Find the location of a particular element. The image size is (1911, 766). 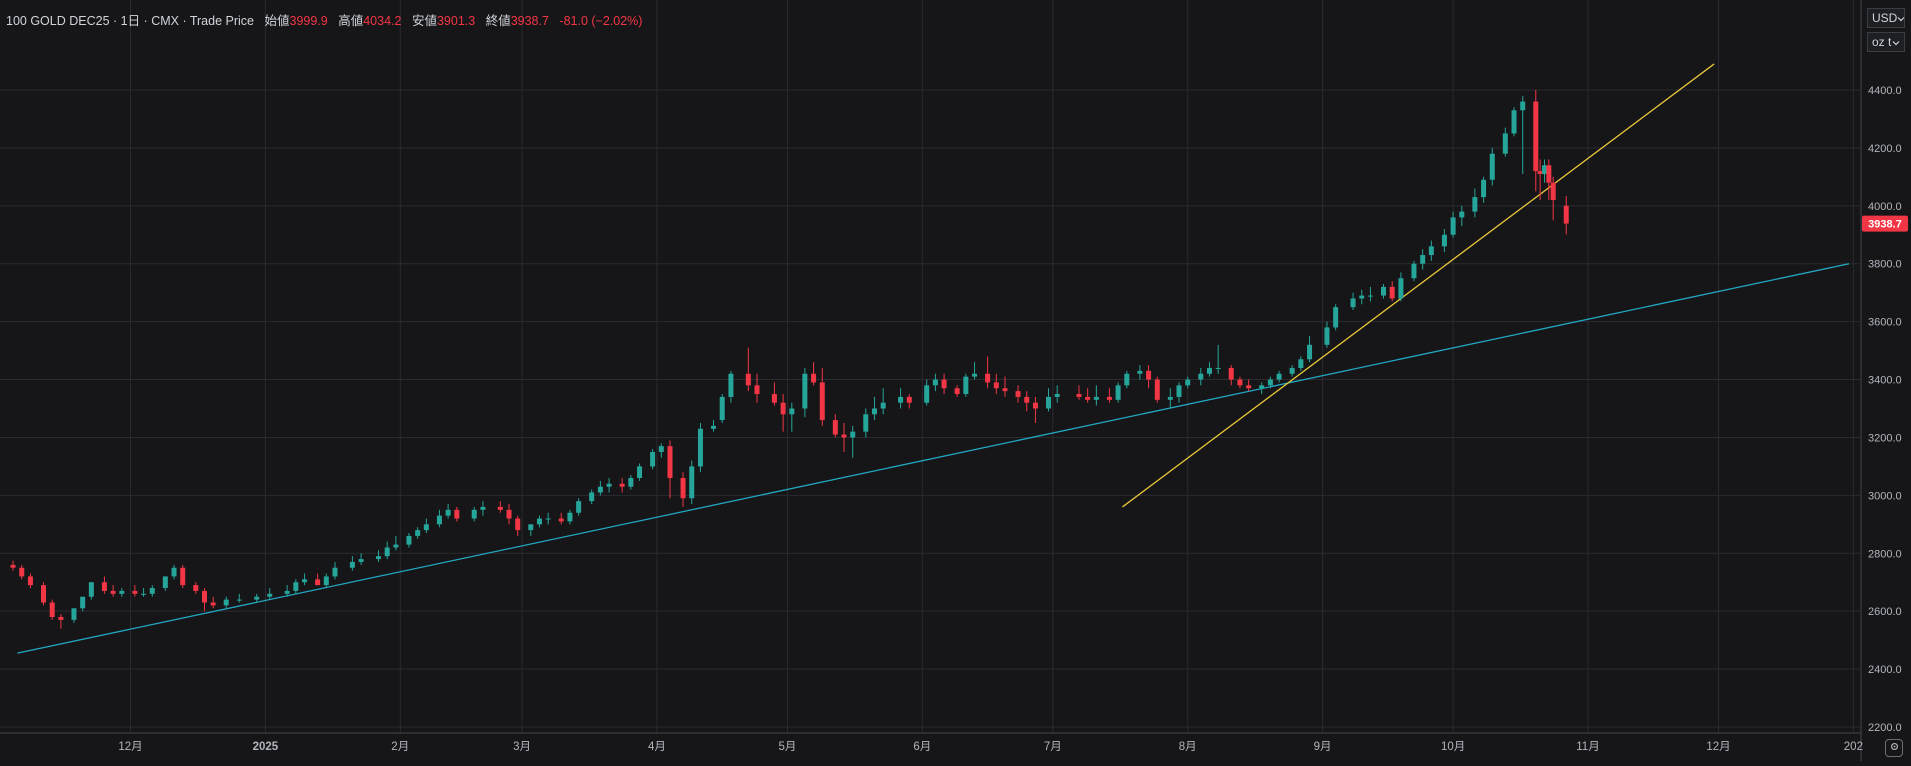

y-tick-label: 3200.0 is located at coordinates (1885, 438).